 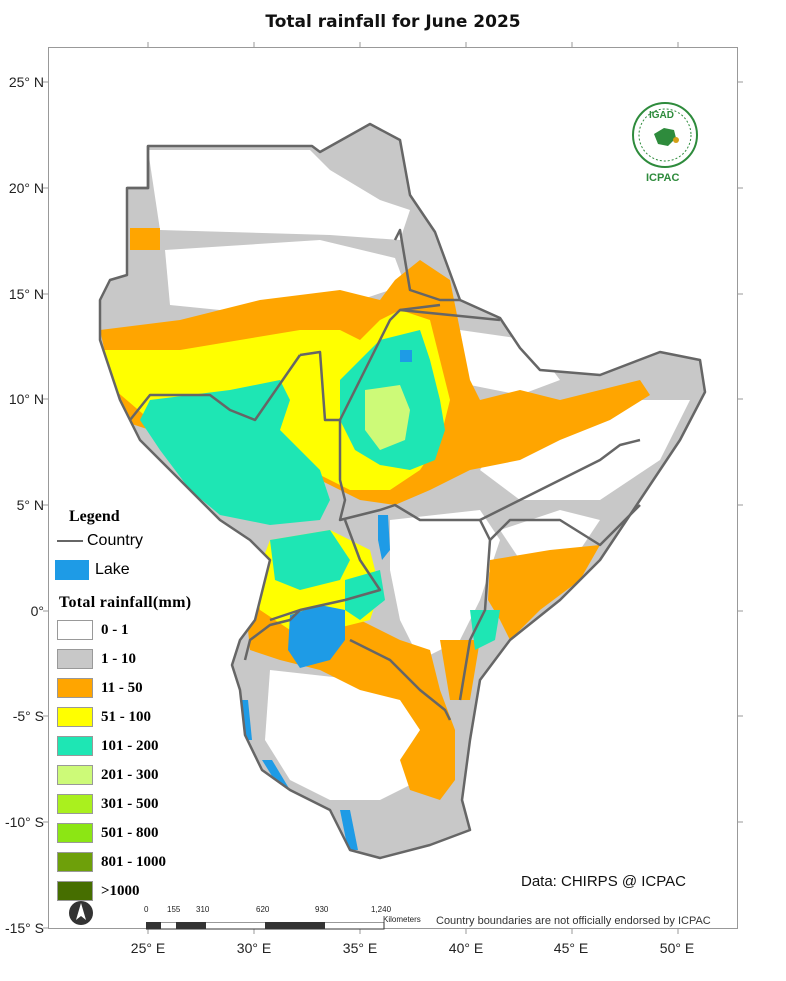 I want to click on map-title: Total rainfall for June 2025, so click(x=393, y=22).